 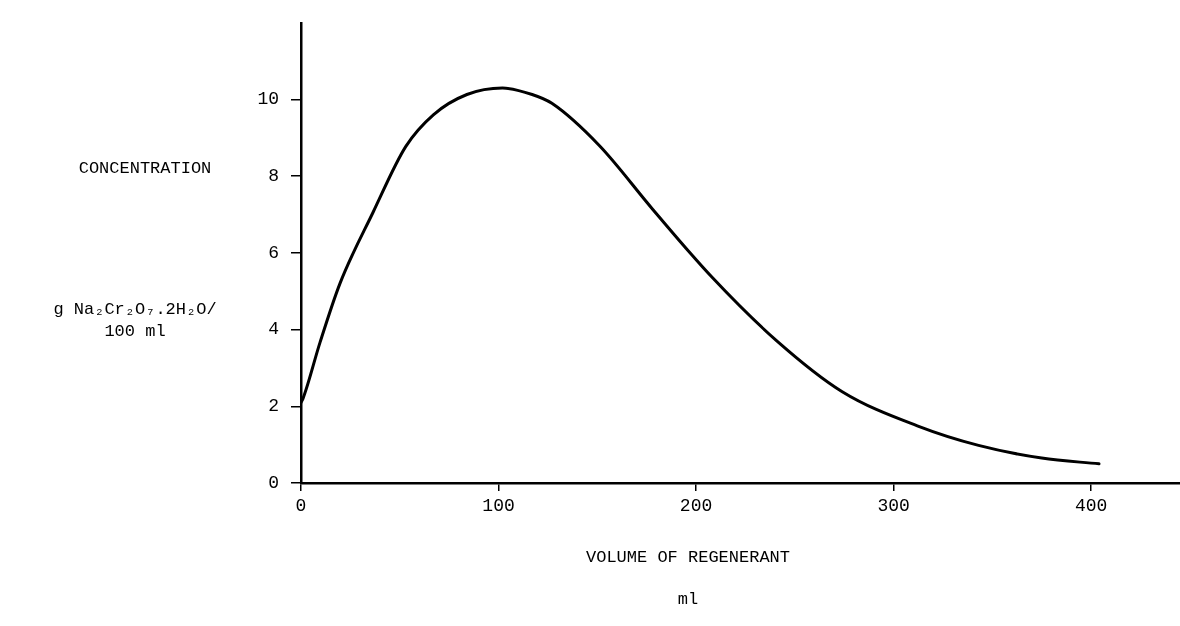 What do you see at coordinates (893, 505) in the screenshot?
I see `x-tick-label: 300` at bounding box center [893, 505].